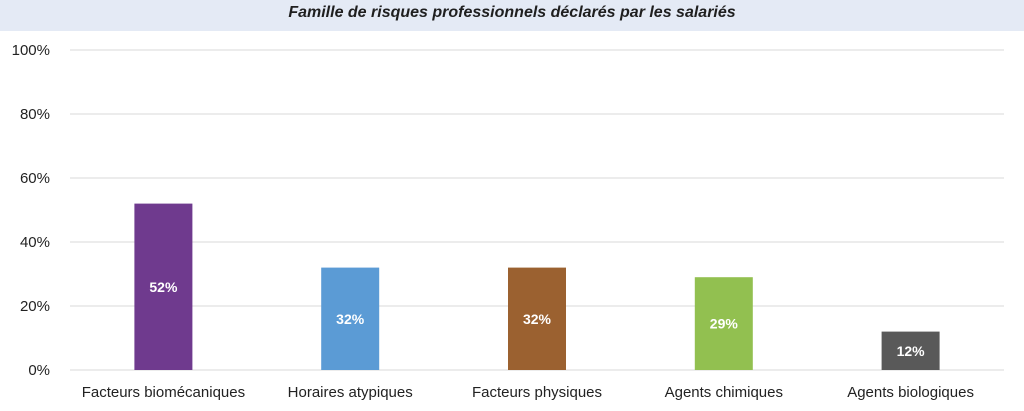  I want to click on category-label: Facteurs physiques, so click(537, 392).